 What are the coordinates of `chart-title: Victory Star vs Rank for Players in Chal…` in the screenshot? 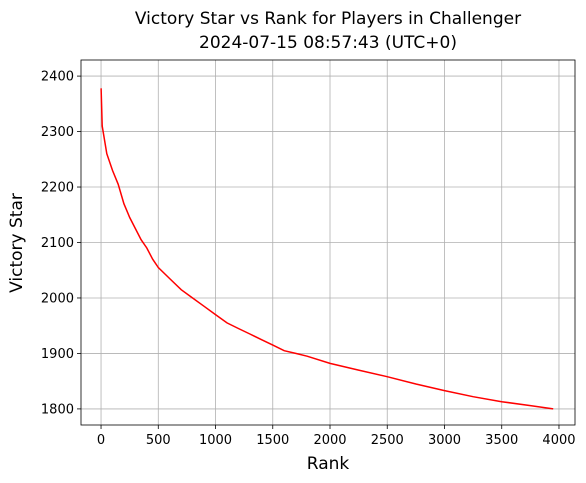 It's located at (328, 19).